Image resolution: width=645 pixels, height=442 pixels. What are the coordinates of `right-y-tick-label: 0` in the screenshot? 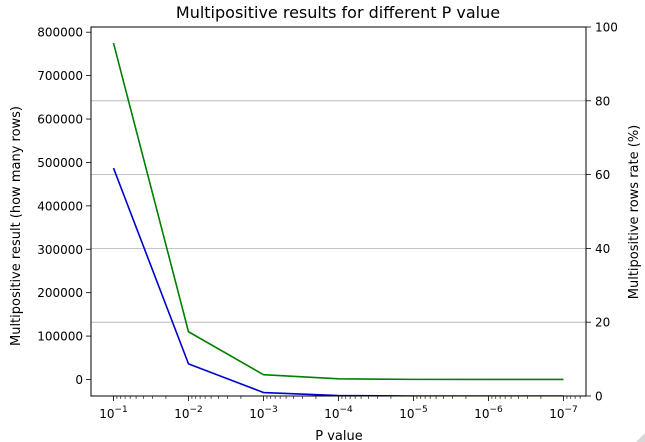 It's located at (599, 397).